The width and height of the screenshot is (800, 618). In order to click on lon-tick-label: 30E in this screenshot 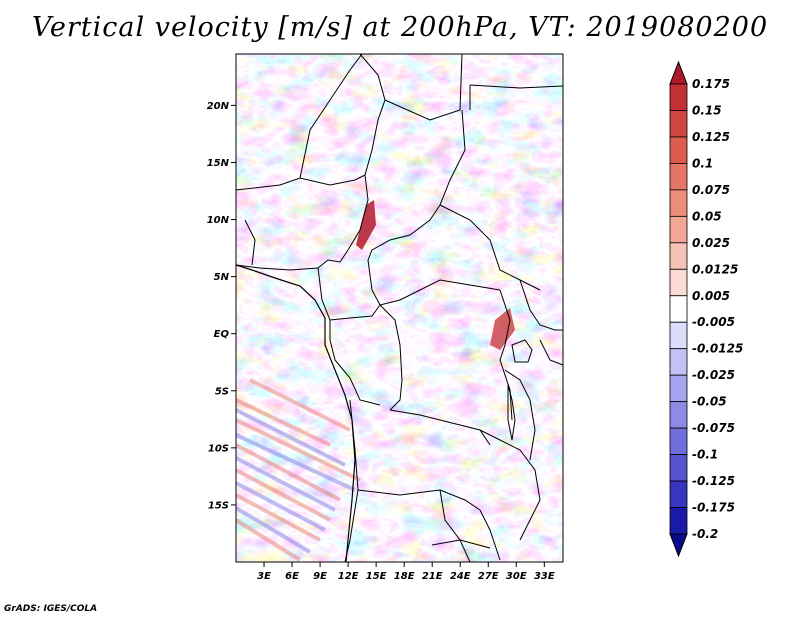, I will do `click(516, 576)`.